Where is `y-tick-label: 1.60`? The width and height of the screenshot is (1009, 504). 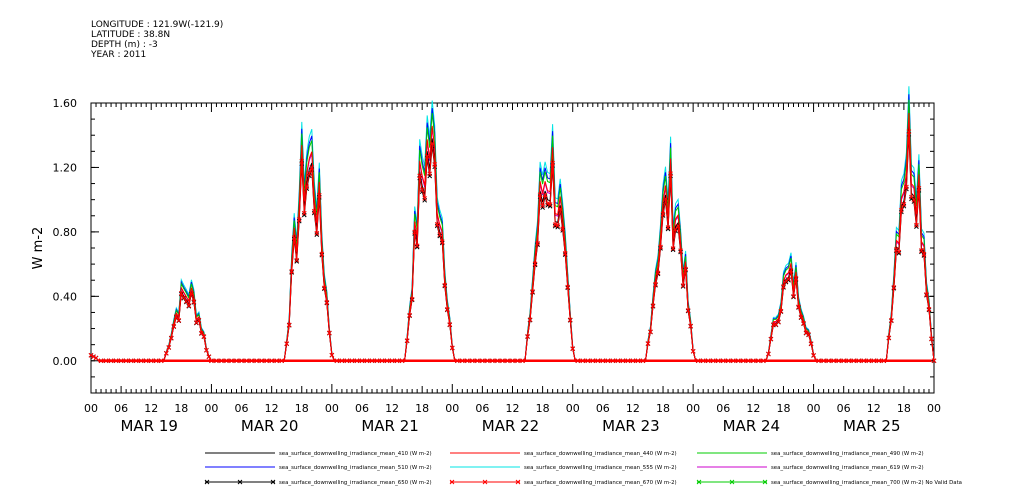 y-tick-label: 1.60 is located at coordinates (65, 103).